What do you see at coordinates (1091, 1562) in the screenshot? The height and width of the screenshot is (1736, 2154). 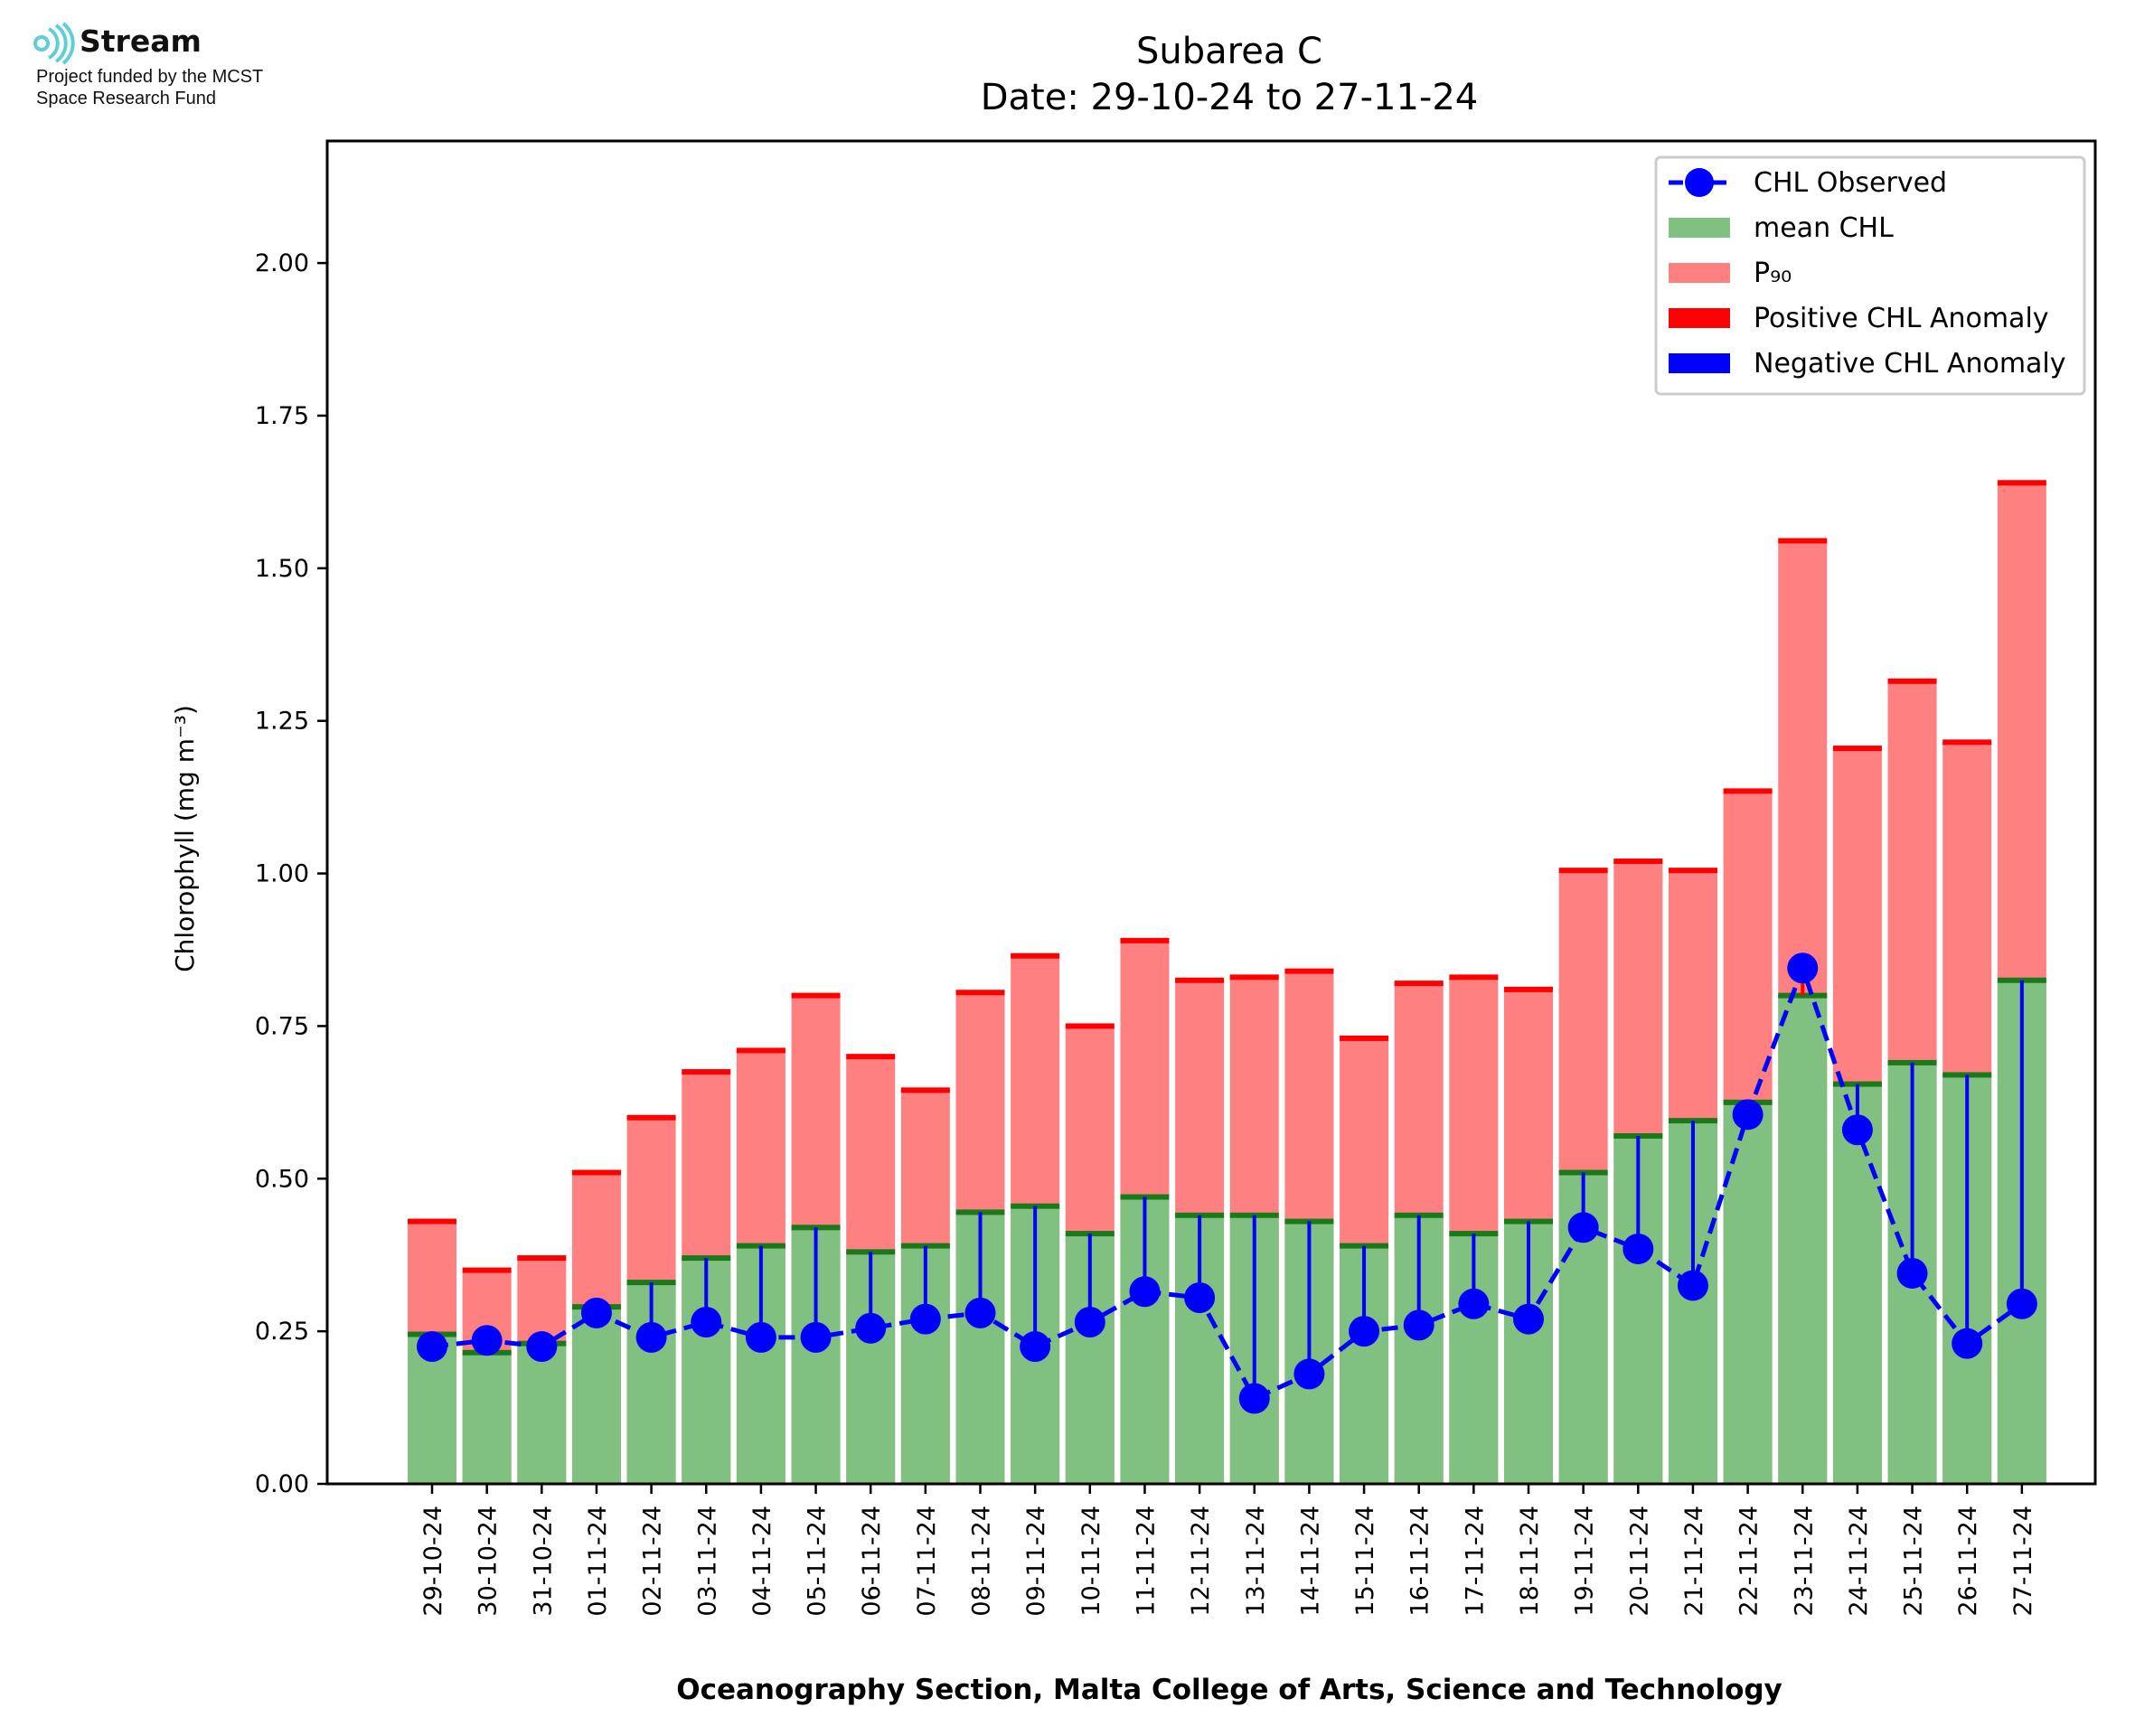 I see `x-tick-label: 10-11-24` at bounding box center [1091, 1562].